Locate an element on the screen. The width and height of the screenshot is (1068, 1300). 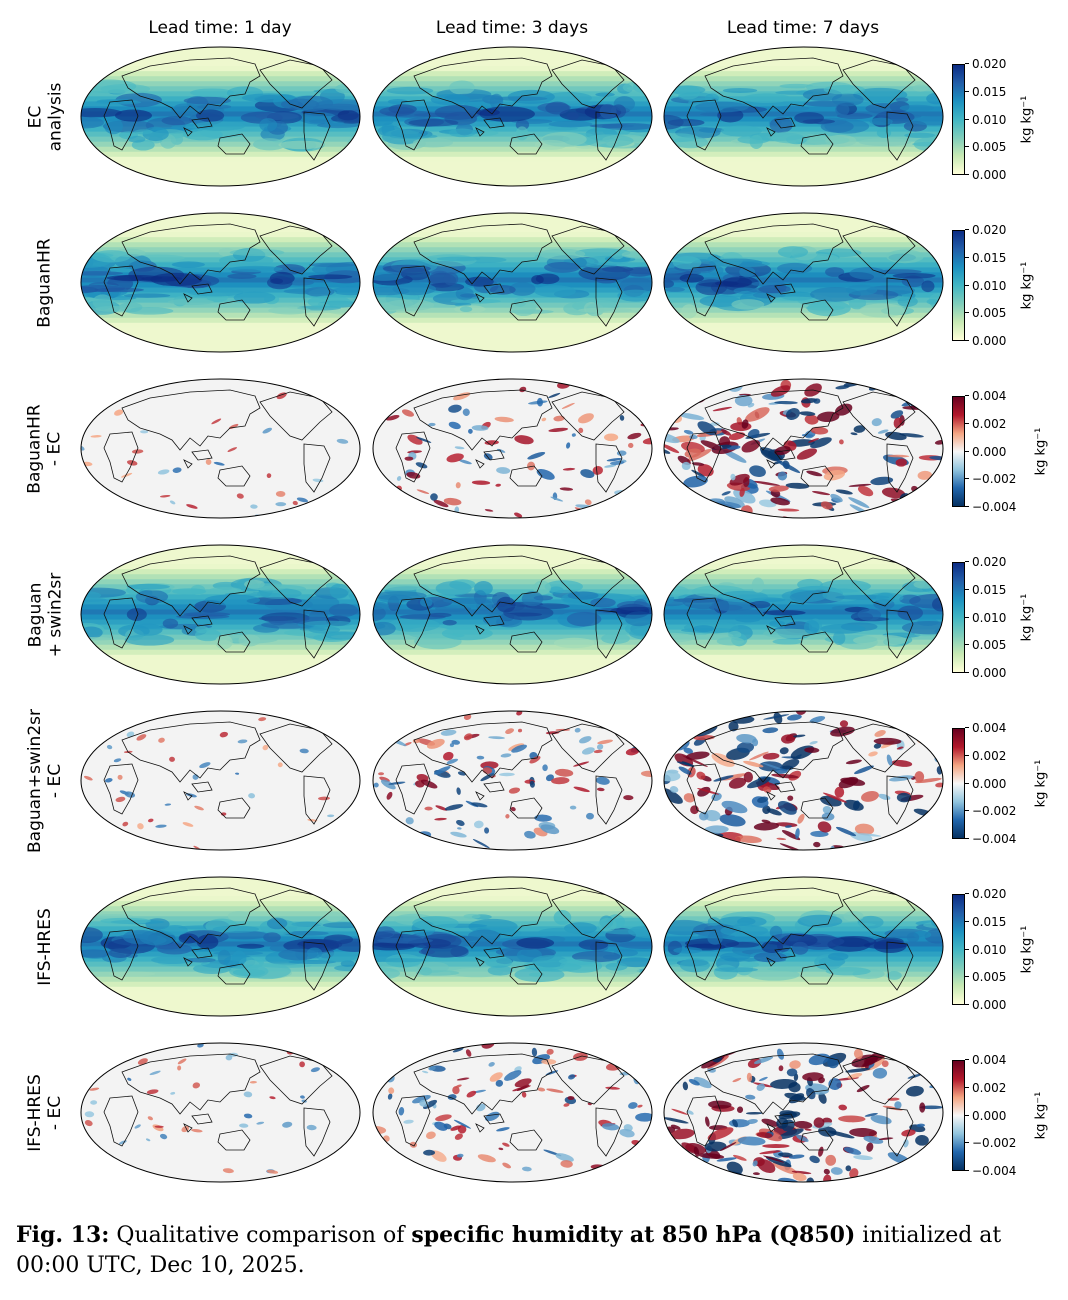
colorbar-unit: kg kg⁻¹ is located at coordinates (1027, 119).